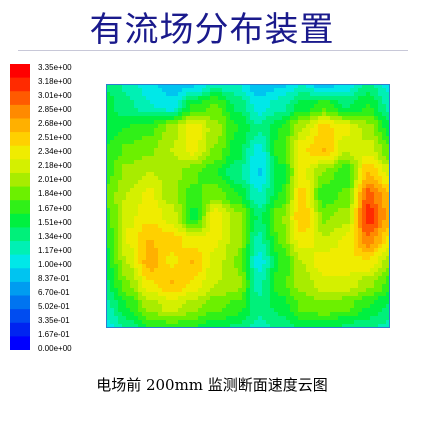  Describe the element at coordinates (20, 316) in the screenshot. I see `colorbar-band` at that location.